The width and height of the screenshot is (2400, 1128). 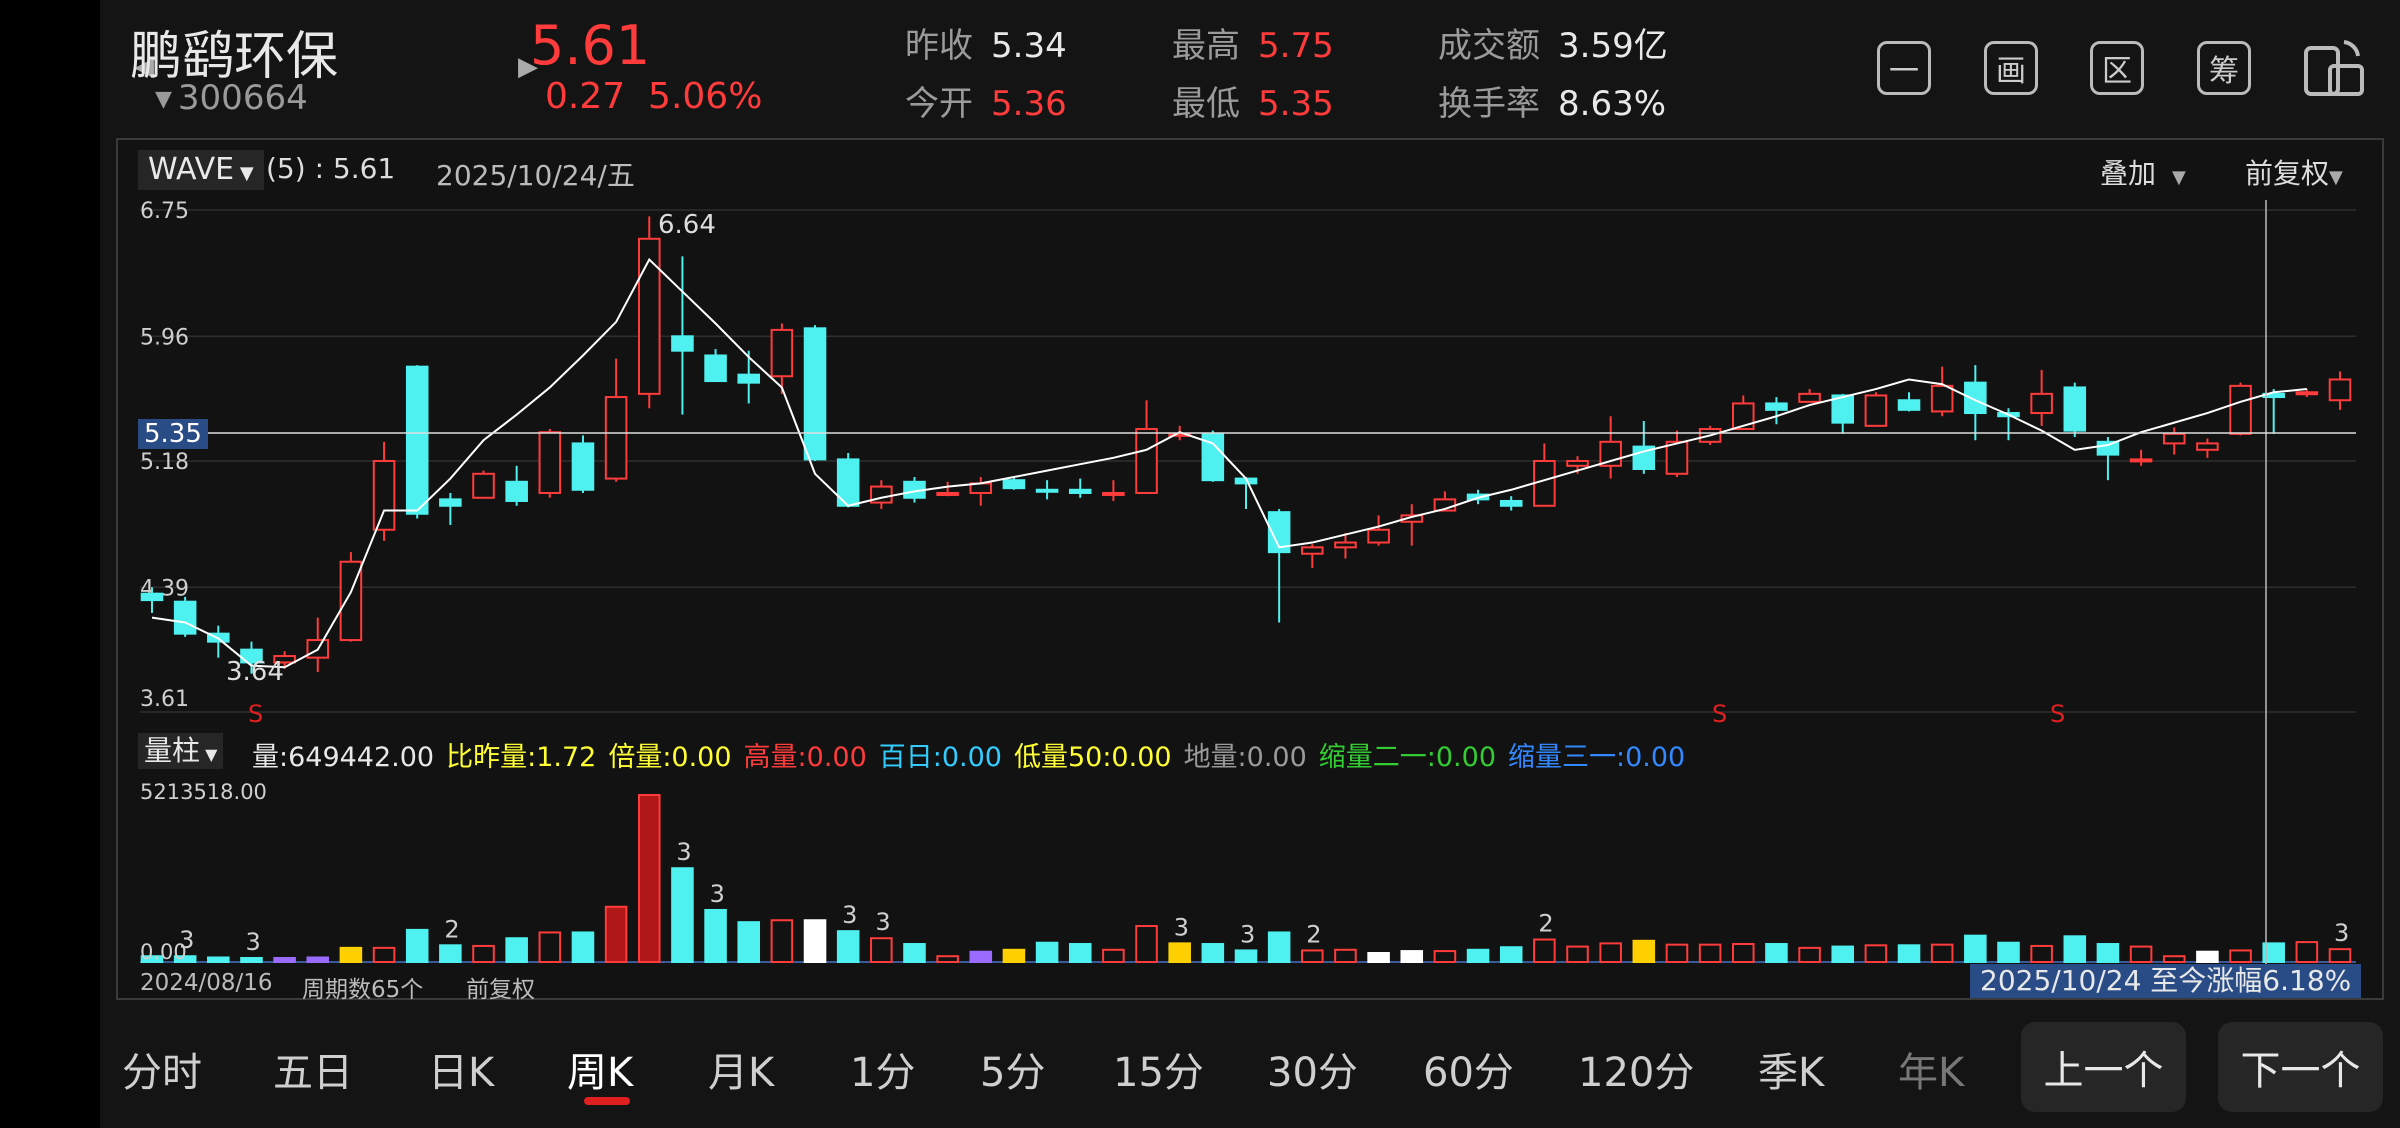 What do you see at coordinates (1636, 1073) in the screenshot?
I see `tab-120min: 120分` at bounding box center [1636, 1073].